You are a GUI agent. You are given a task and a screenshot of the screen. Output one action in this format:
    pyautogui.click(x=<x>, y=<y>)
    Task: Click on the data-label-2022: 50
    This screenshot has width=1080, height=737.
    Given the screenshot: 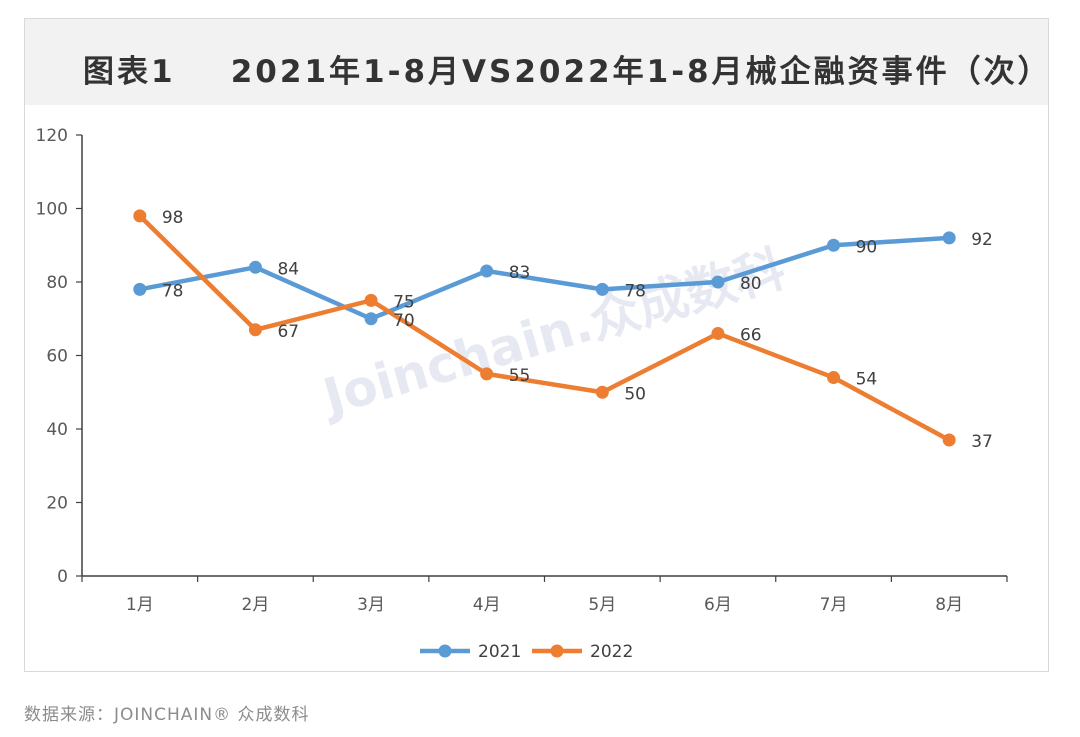 What is the action you would take?
    pyautogui.click(x=635, y=394)
    